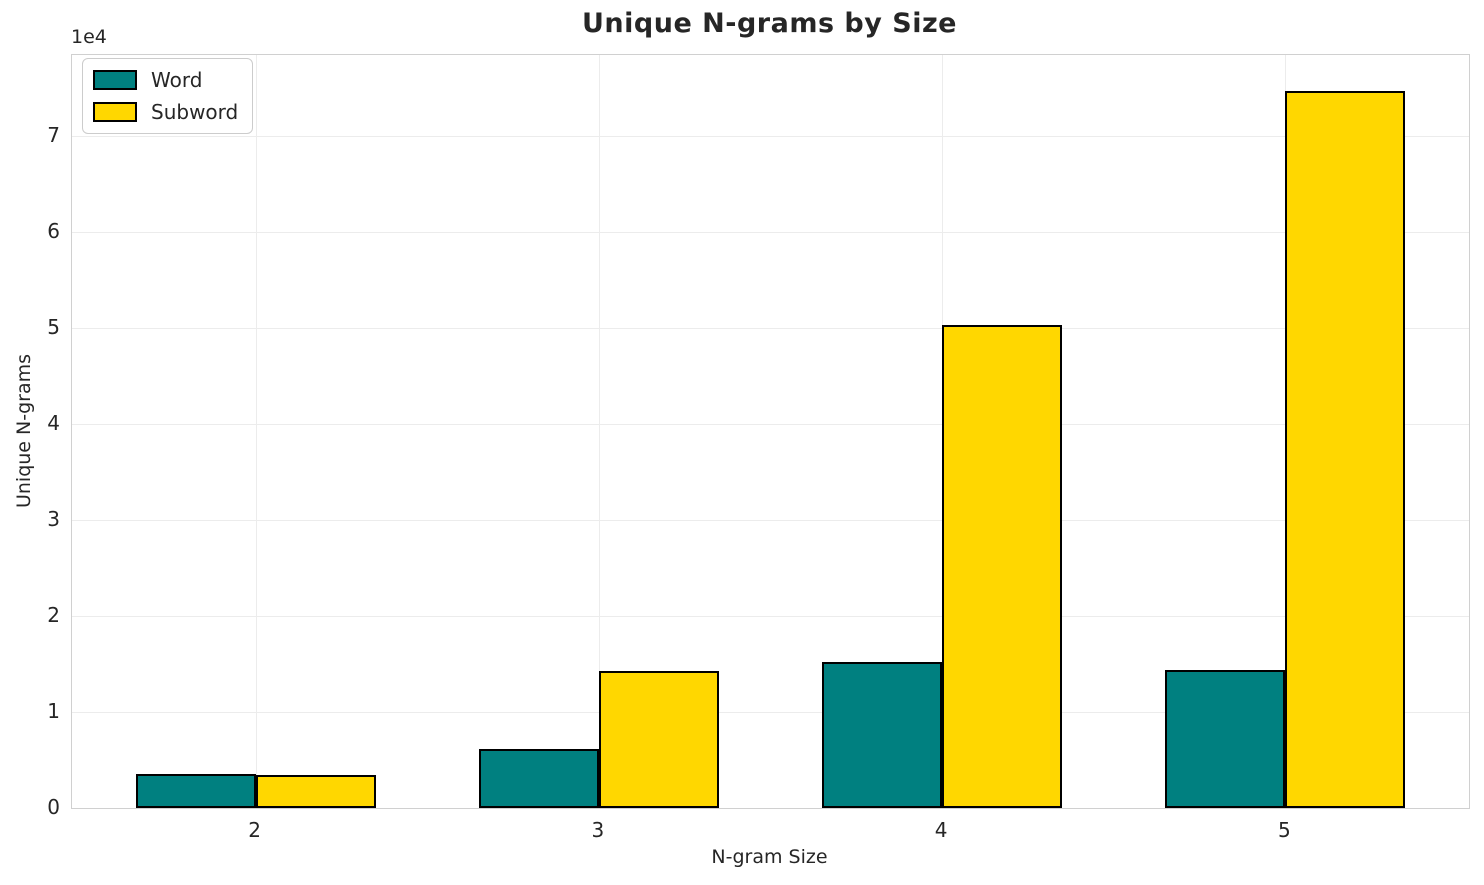 Image resolution: width=1484 pixels, height=885 pixels. What do you see at coordinates (1284, 830) in the screenshot?
I see `x-tick-label: 5` at bounding box center [1284, 830].